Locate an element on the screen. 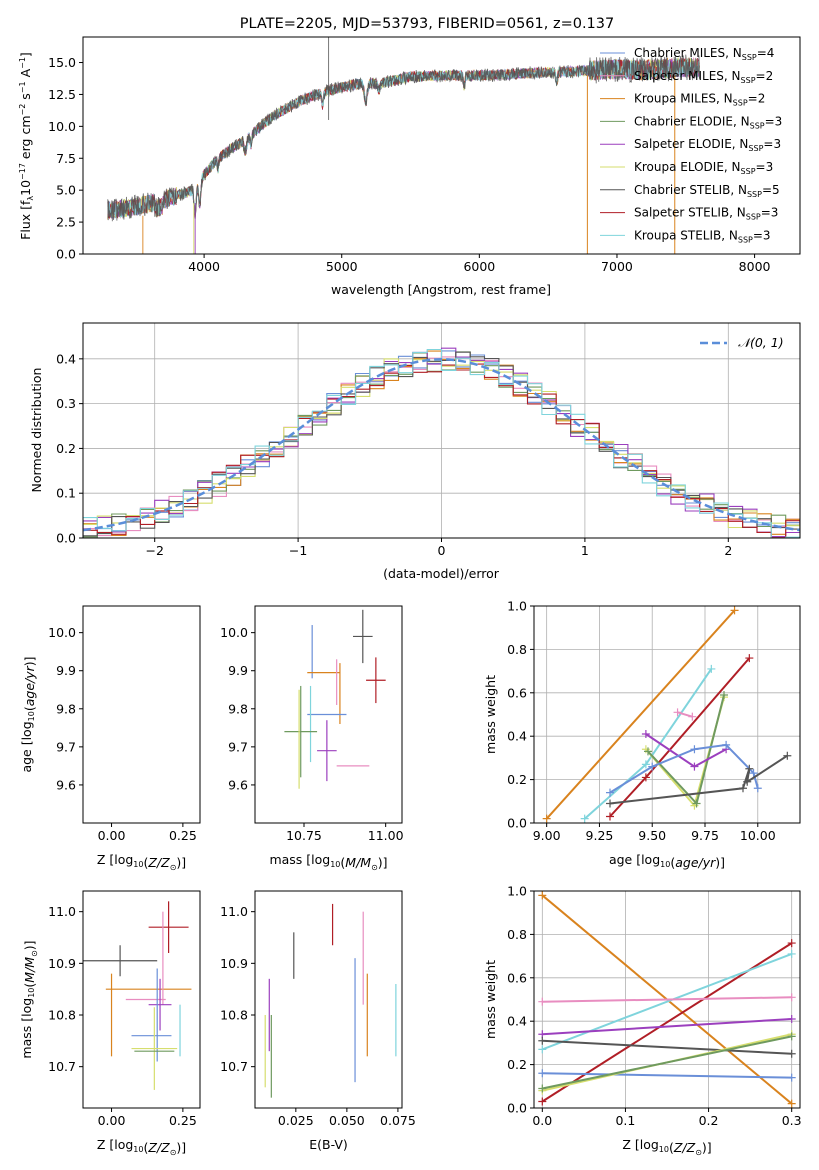  histograms is located at coordinates (441, 442).